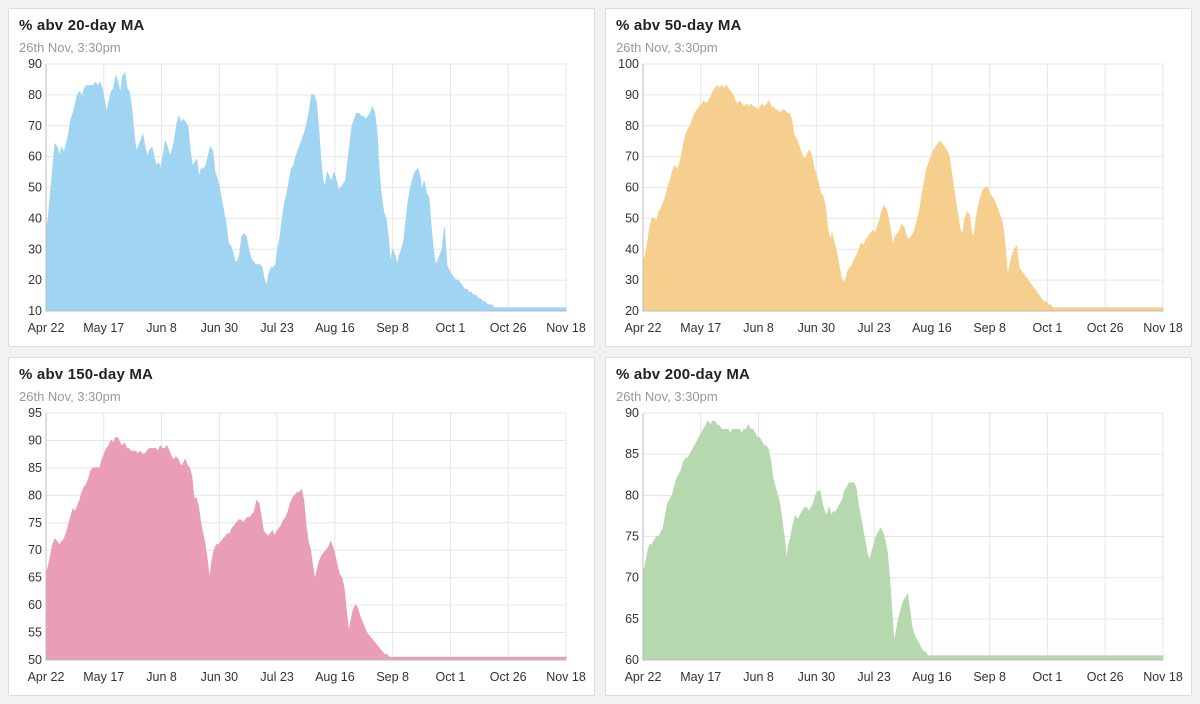 This screenshot has height=704, width=1200. What do you see at coordinates (35, 413) in the screenshot?
I see `y-tick-label: 95` at bounding box center [35, 413].